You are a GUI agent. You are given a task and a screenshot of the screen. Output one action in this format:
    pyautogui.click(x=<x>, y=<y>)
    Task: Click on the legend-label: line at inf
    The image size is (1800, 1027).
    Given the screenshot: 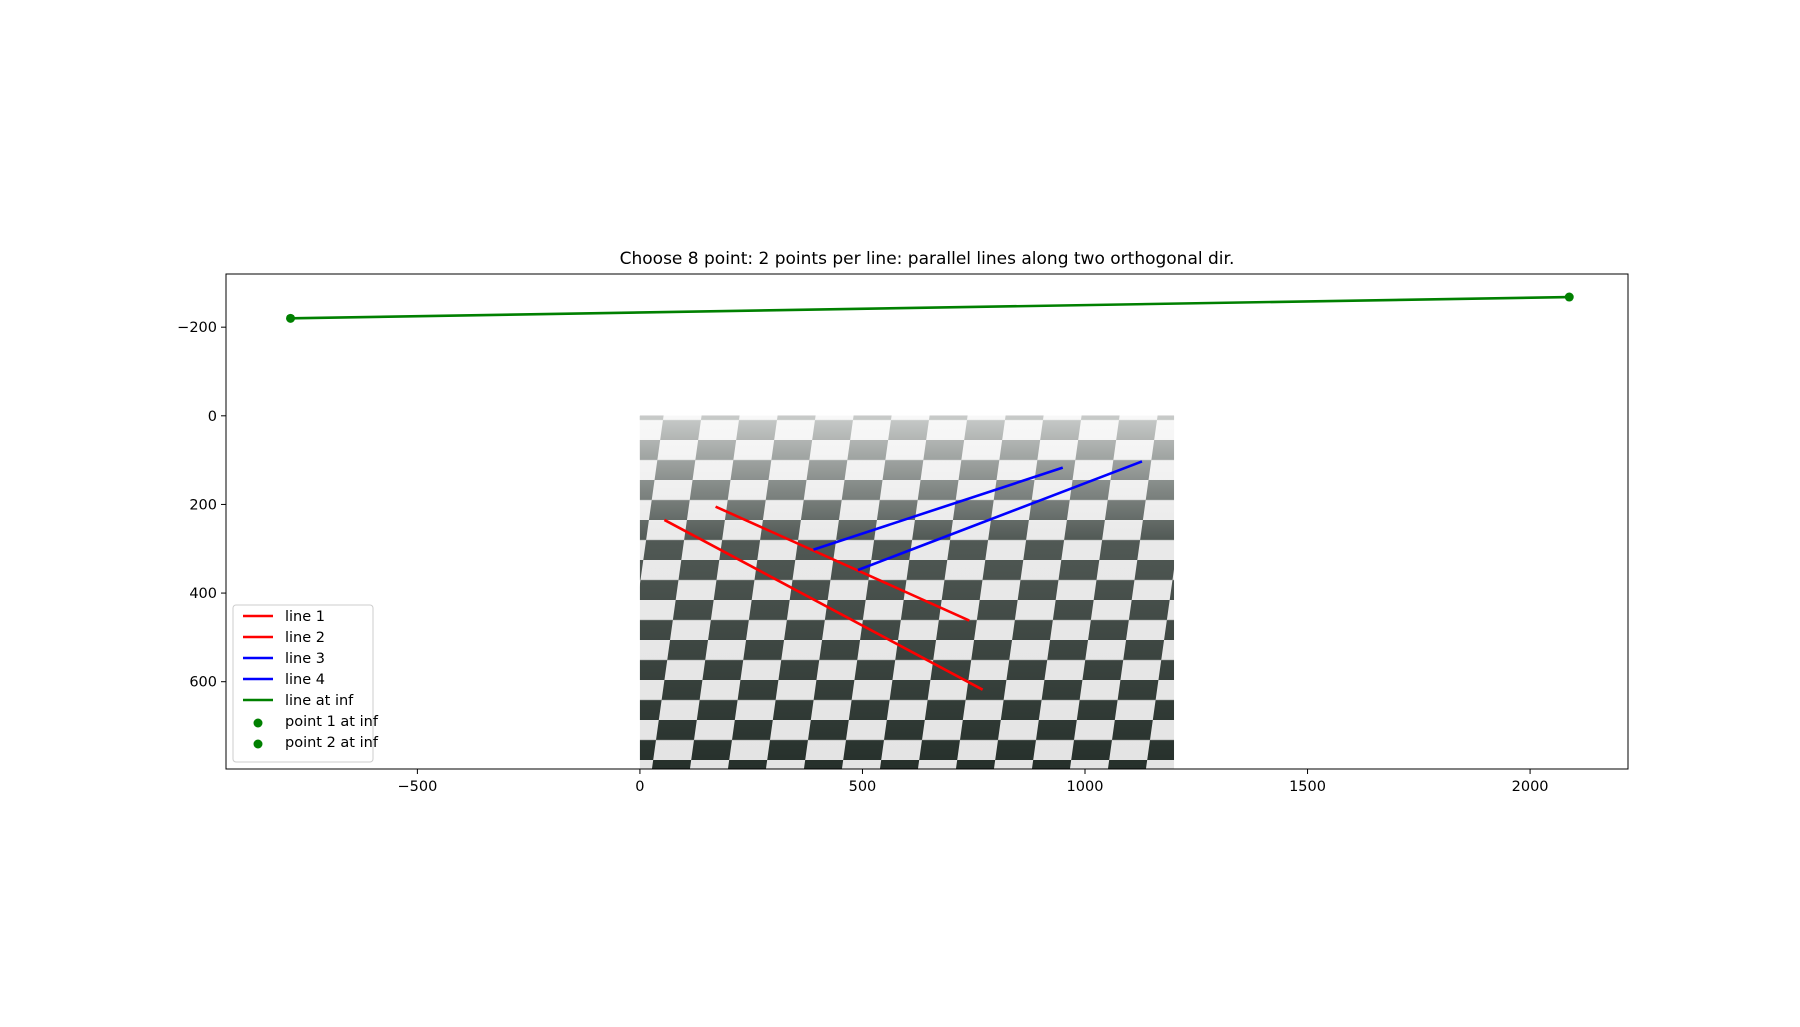 What is the action you would take?
    pyautogui.click(x=319, y=701)
    